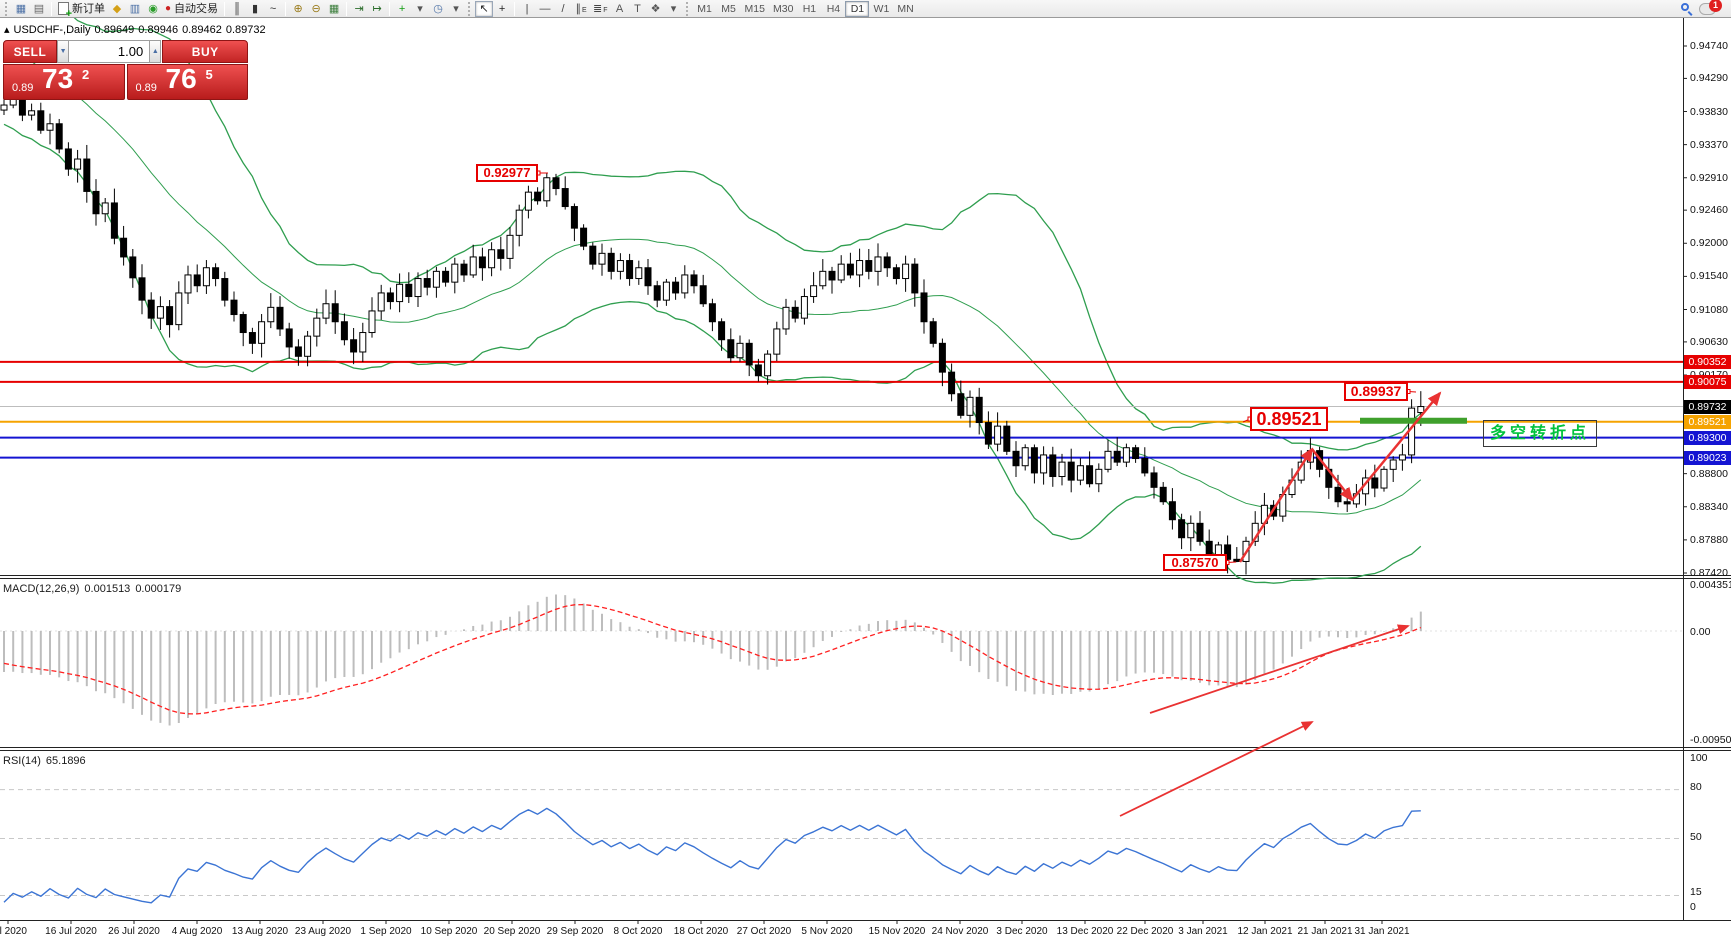 This screenshot has width=1731, height=942. What do you see at coordinates (155, 51) in the screenshot?
I see `lot-increase-button: ▲` at bounding box center [155, 51].